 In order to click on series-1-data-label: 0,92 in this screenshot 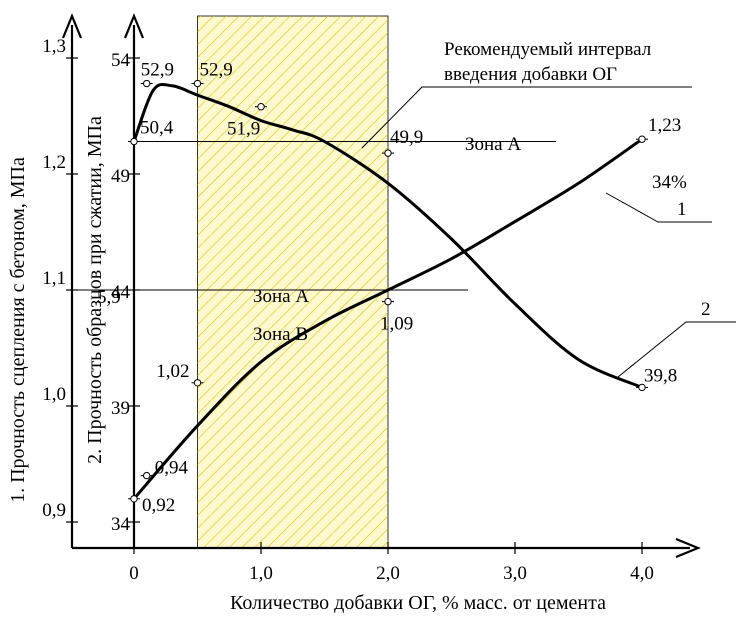, I will do `click(158, 505)`.